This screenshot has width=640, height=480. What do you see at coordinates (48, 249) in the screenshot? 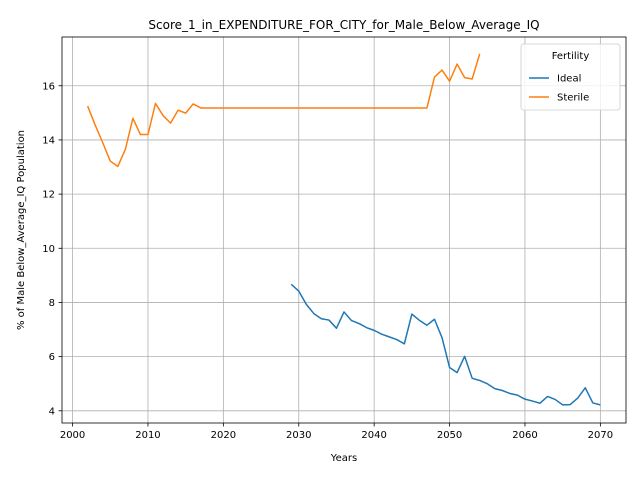
I see `y-tick-label: 10` at bounding box center [48, 249].